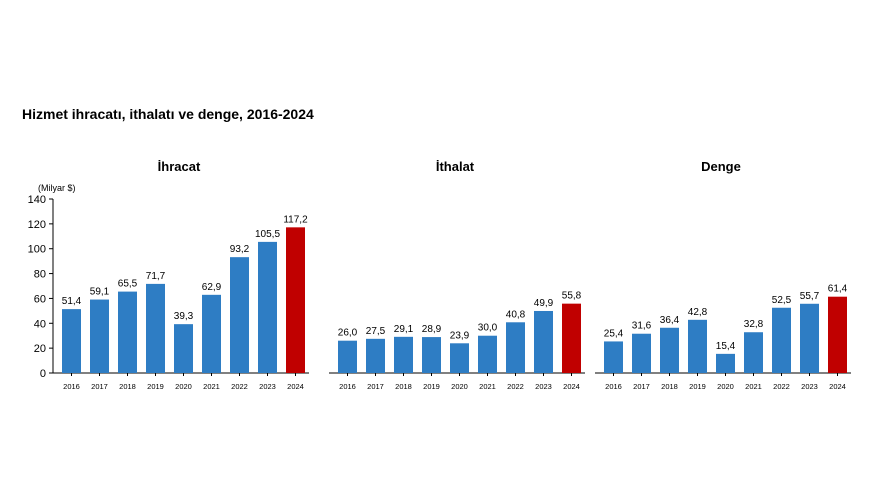 The height and width of the screenshot is (495, 880). Describe the element at coordinates (572, 296) in the screenshot. I see `data-label: 55,8` at that location.